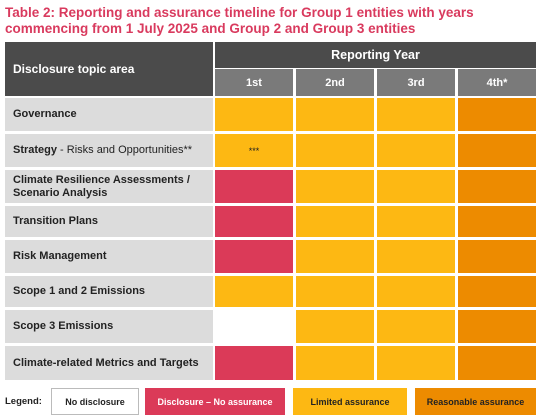  I want to click on header-year-3: 3rd, so click(416, 82).